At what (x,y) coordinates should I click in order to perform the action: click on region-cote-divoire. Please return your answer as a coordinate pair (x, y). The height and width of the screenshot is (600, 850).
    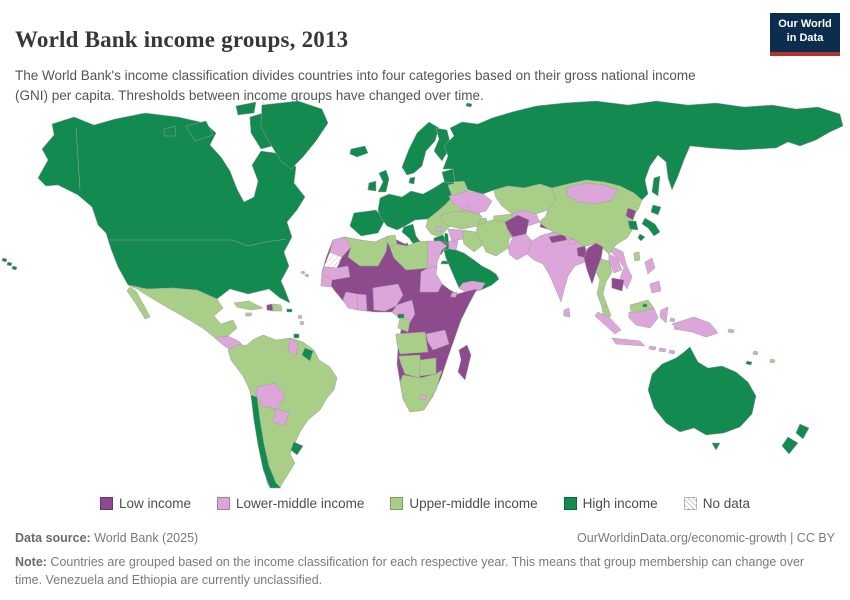
    Looking at the image, I should click on (350, 301).